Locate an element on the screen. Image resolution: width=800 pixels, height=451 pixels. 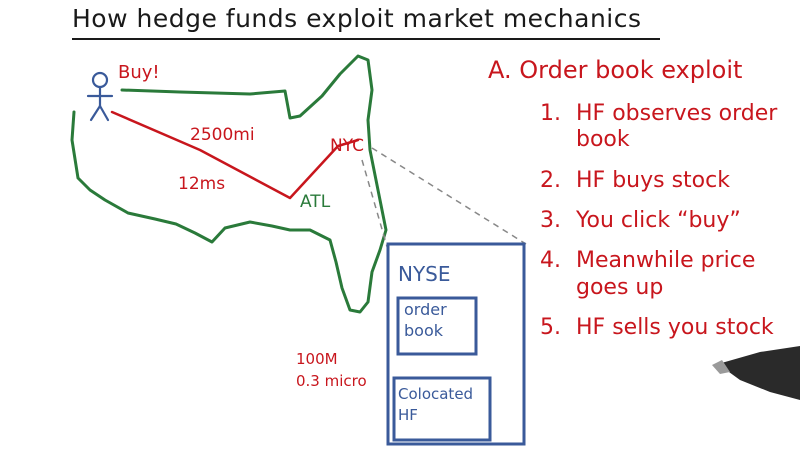
person-icon is located at coordinates (100, 96).